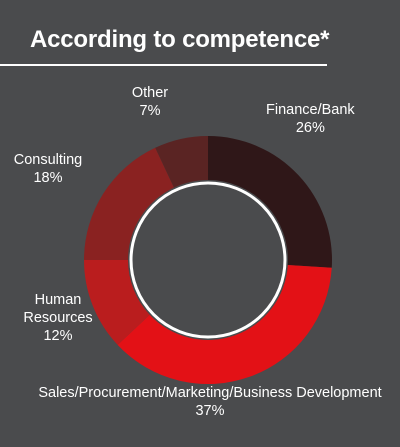 The height and width of the screenshot is (447, 400). I want to click on slice-value: 26%, so click(310, 128).